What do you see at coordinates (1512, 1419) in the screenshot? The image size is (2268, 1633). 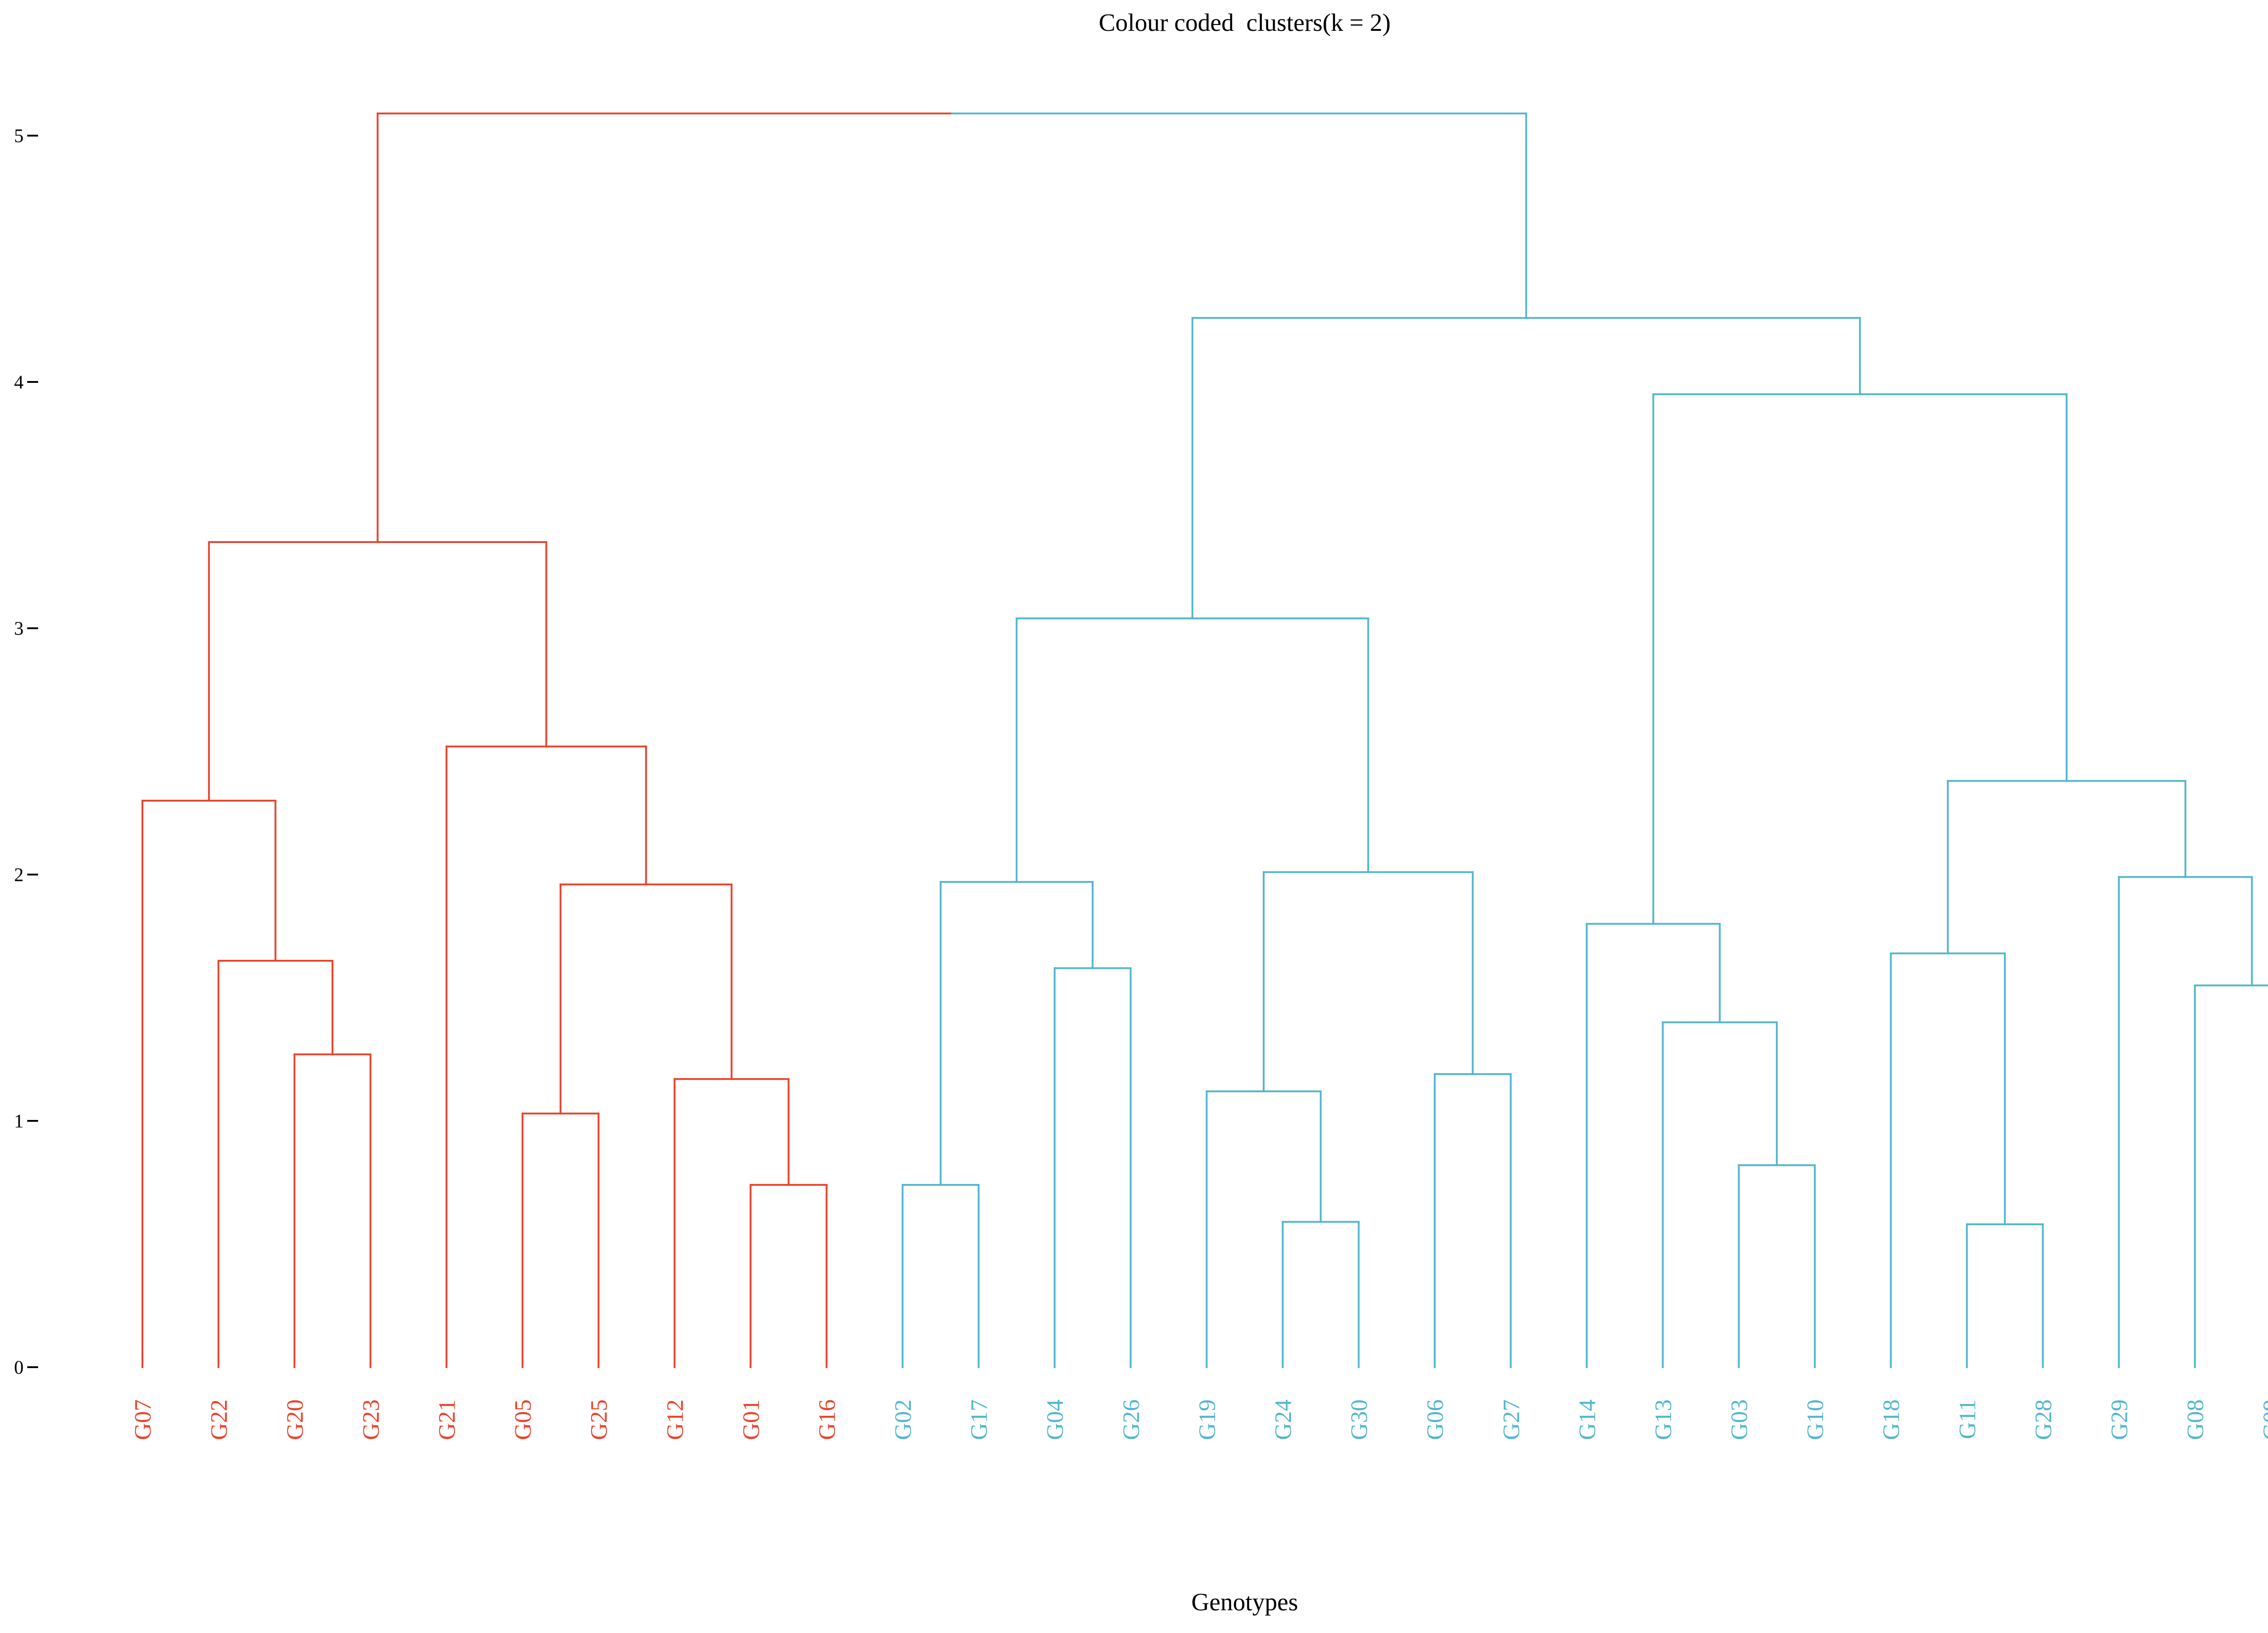 I see `leaf-label-G27: G27` at bounding box center [1512, 1419].